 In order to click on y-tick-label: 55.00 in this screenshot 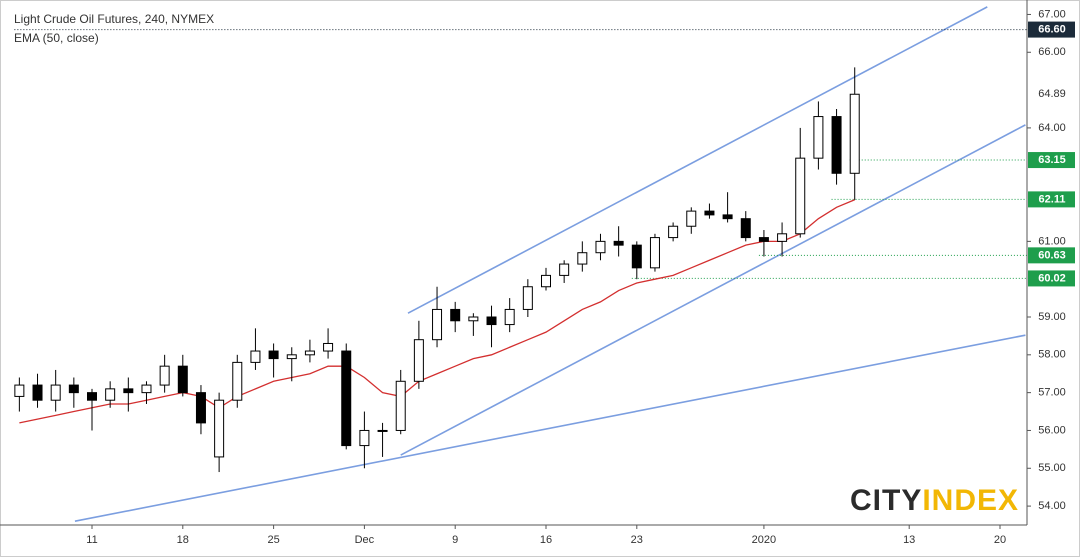, I will do `click(1052, 468)`.